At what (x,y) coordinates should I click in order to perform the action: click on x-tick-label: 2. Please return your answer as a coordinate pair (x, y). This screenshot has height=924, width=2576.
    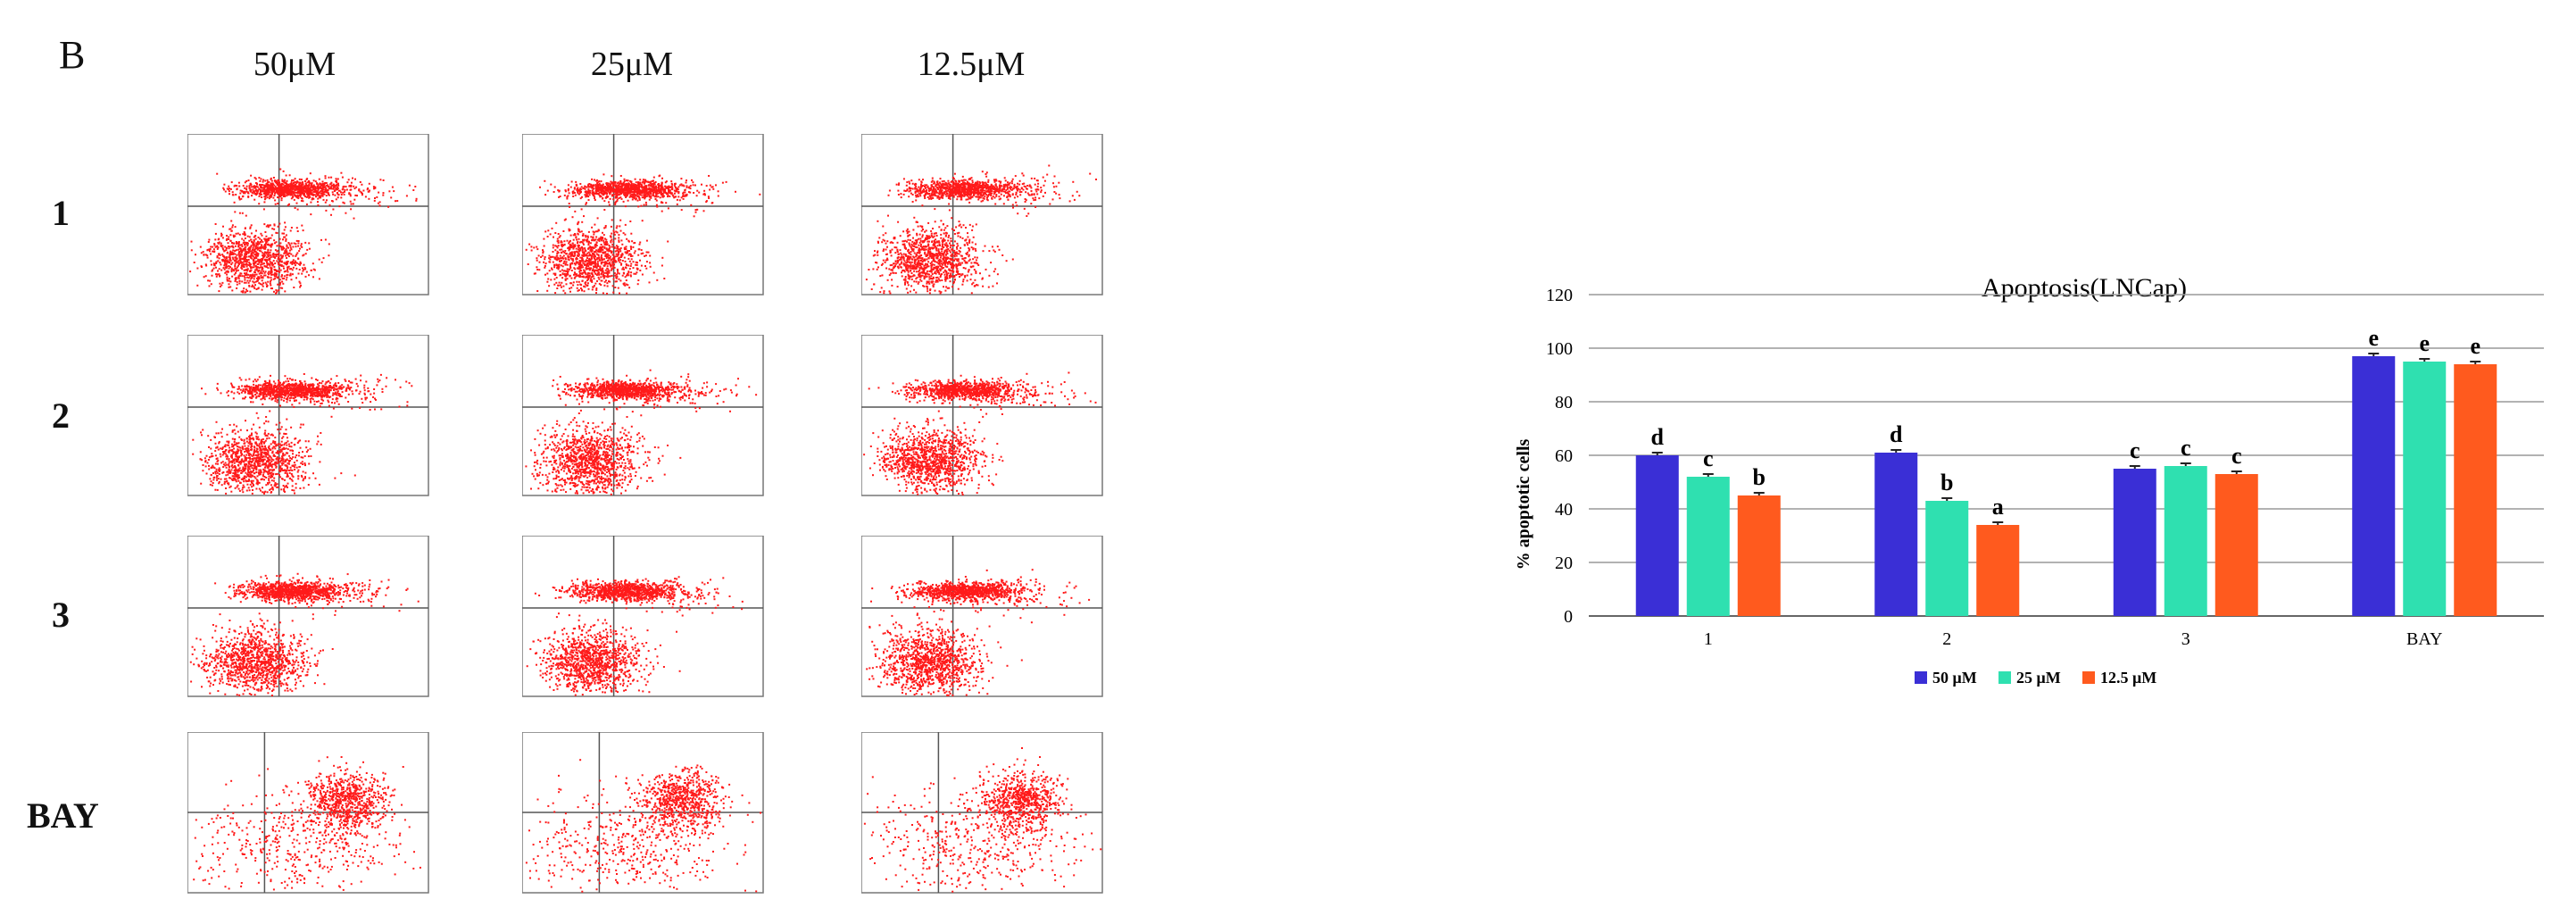
    Looking at the image, I should click on (1947, 639).